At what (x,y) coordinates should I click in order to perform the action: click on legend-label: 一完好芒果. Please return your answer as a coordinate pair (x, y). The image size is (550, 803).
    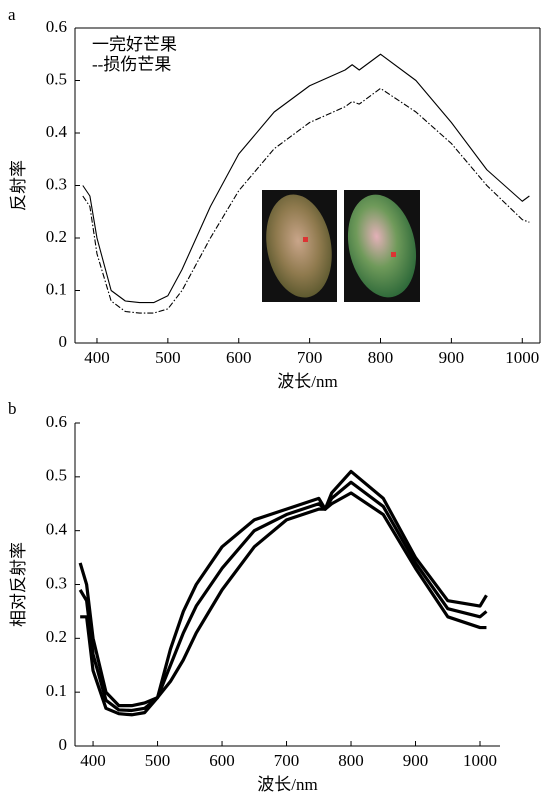
    Looking at the image, I should click on (134, 44).